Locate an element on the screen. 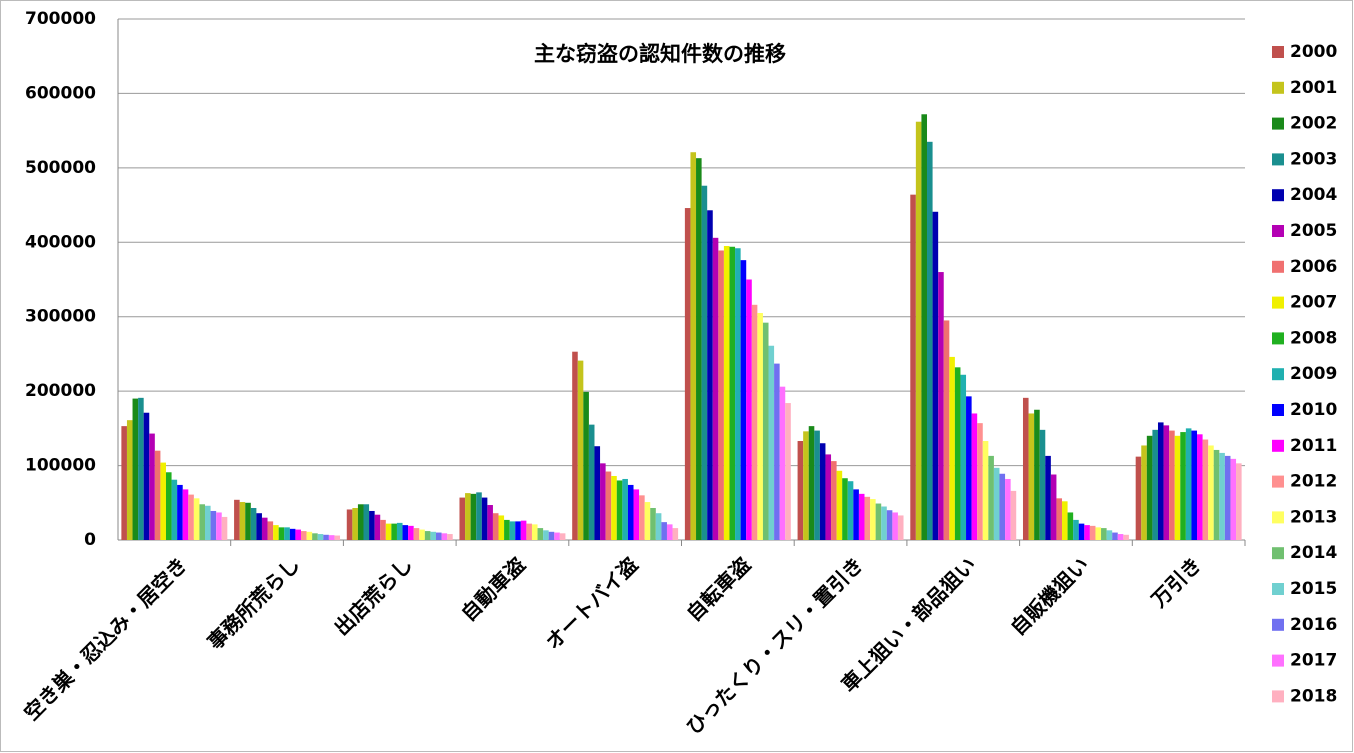 This screenshot has height=753, width=1354. y-tick-label: 300000 is located at coordinates (60, 317).